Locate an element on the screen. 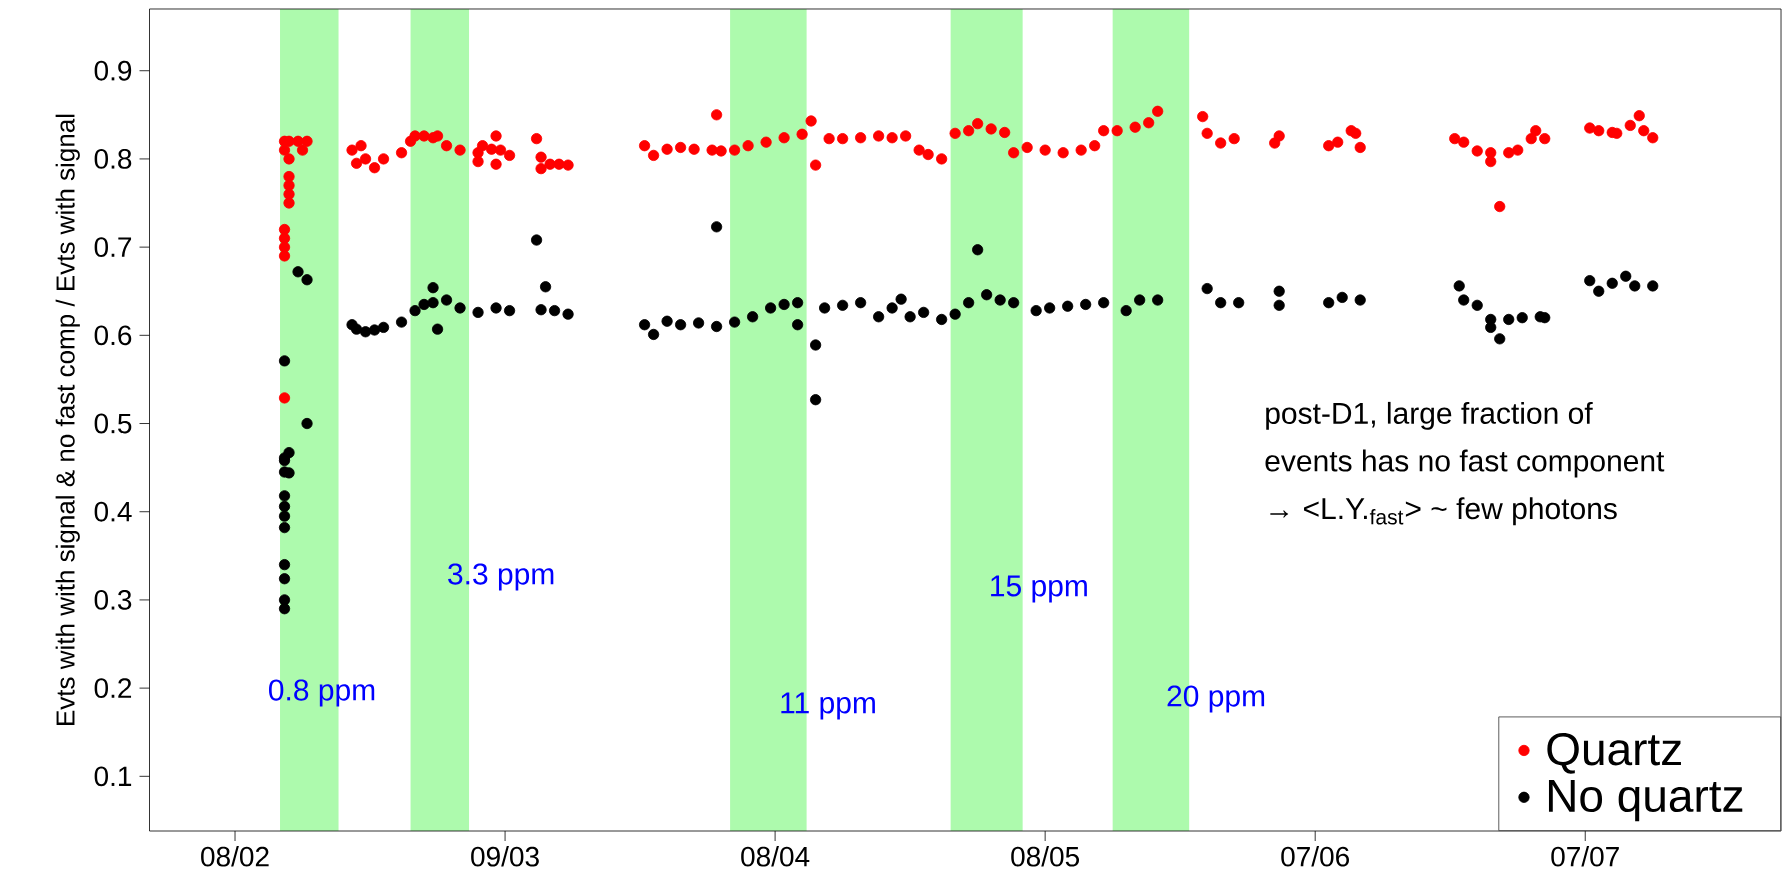 Image resolution: width=1783 pixels, height=876 pixels. band-label: 3.3 ppm is located at coordinates (501, 577).